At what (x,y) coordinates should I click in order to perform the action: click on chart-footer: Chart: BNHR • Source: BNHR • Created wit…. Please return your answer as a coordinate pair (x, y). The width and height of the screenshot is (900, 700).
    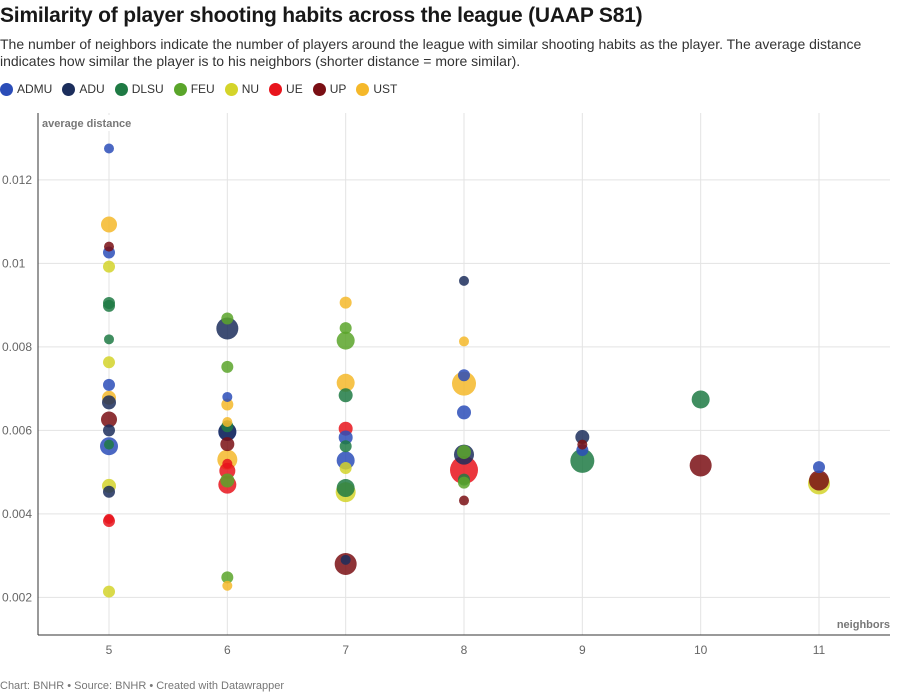
    Looking at the image, I should click on (142, 686).